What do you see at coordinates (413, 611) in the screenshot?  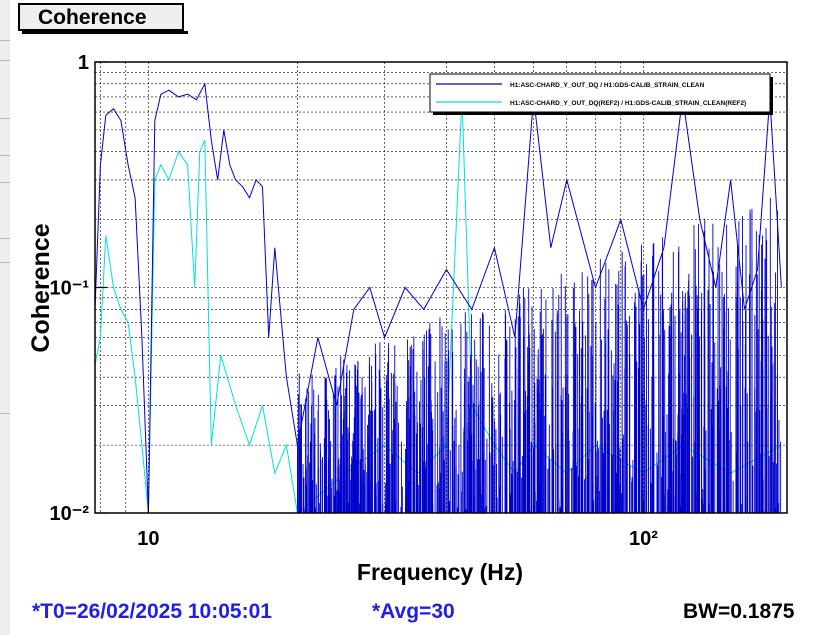 I see `averages-label: *Avg=30` at bounding box center [413, 611].